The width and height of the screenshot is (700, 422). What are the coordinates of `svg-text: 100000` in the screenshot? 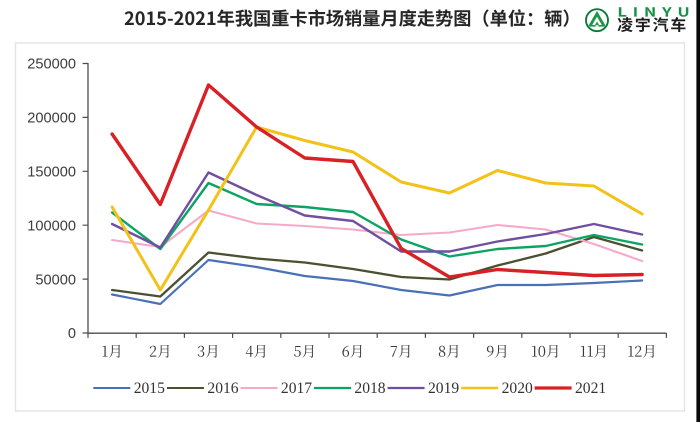 It's located at (51, 226).